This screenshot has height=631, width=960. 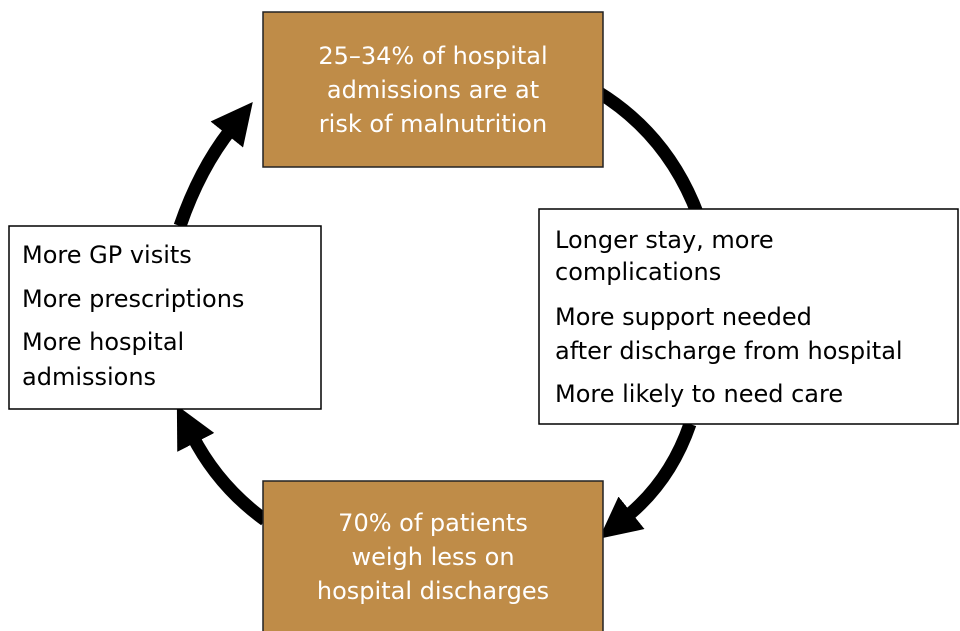 I want to click on label: after discharge from hospital, so click(x=729, y=351).